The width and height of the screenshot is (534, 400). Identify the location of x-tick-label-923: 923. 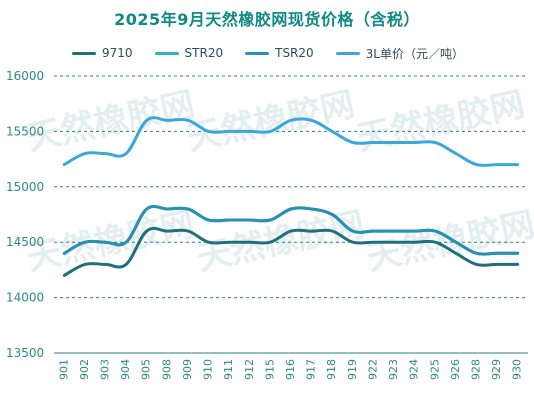
(393, 369).